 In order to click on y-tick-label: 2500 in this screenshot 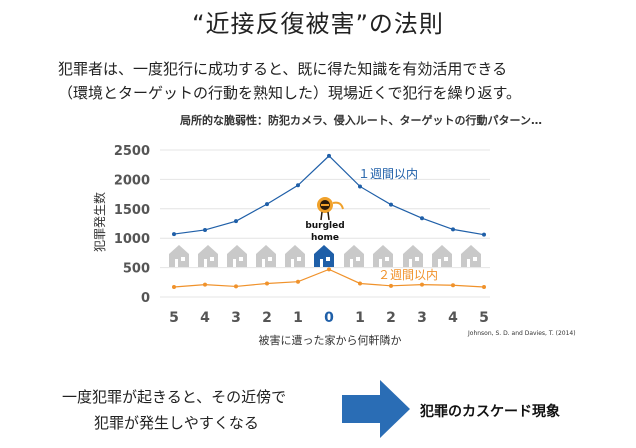, I will do `click(132, 151)`.